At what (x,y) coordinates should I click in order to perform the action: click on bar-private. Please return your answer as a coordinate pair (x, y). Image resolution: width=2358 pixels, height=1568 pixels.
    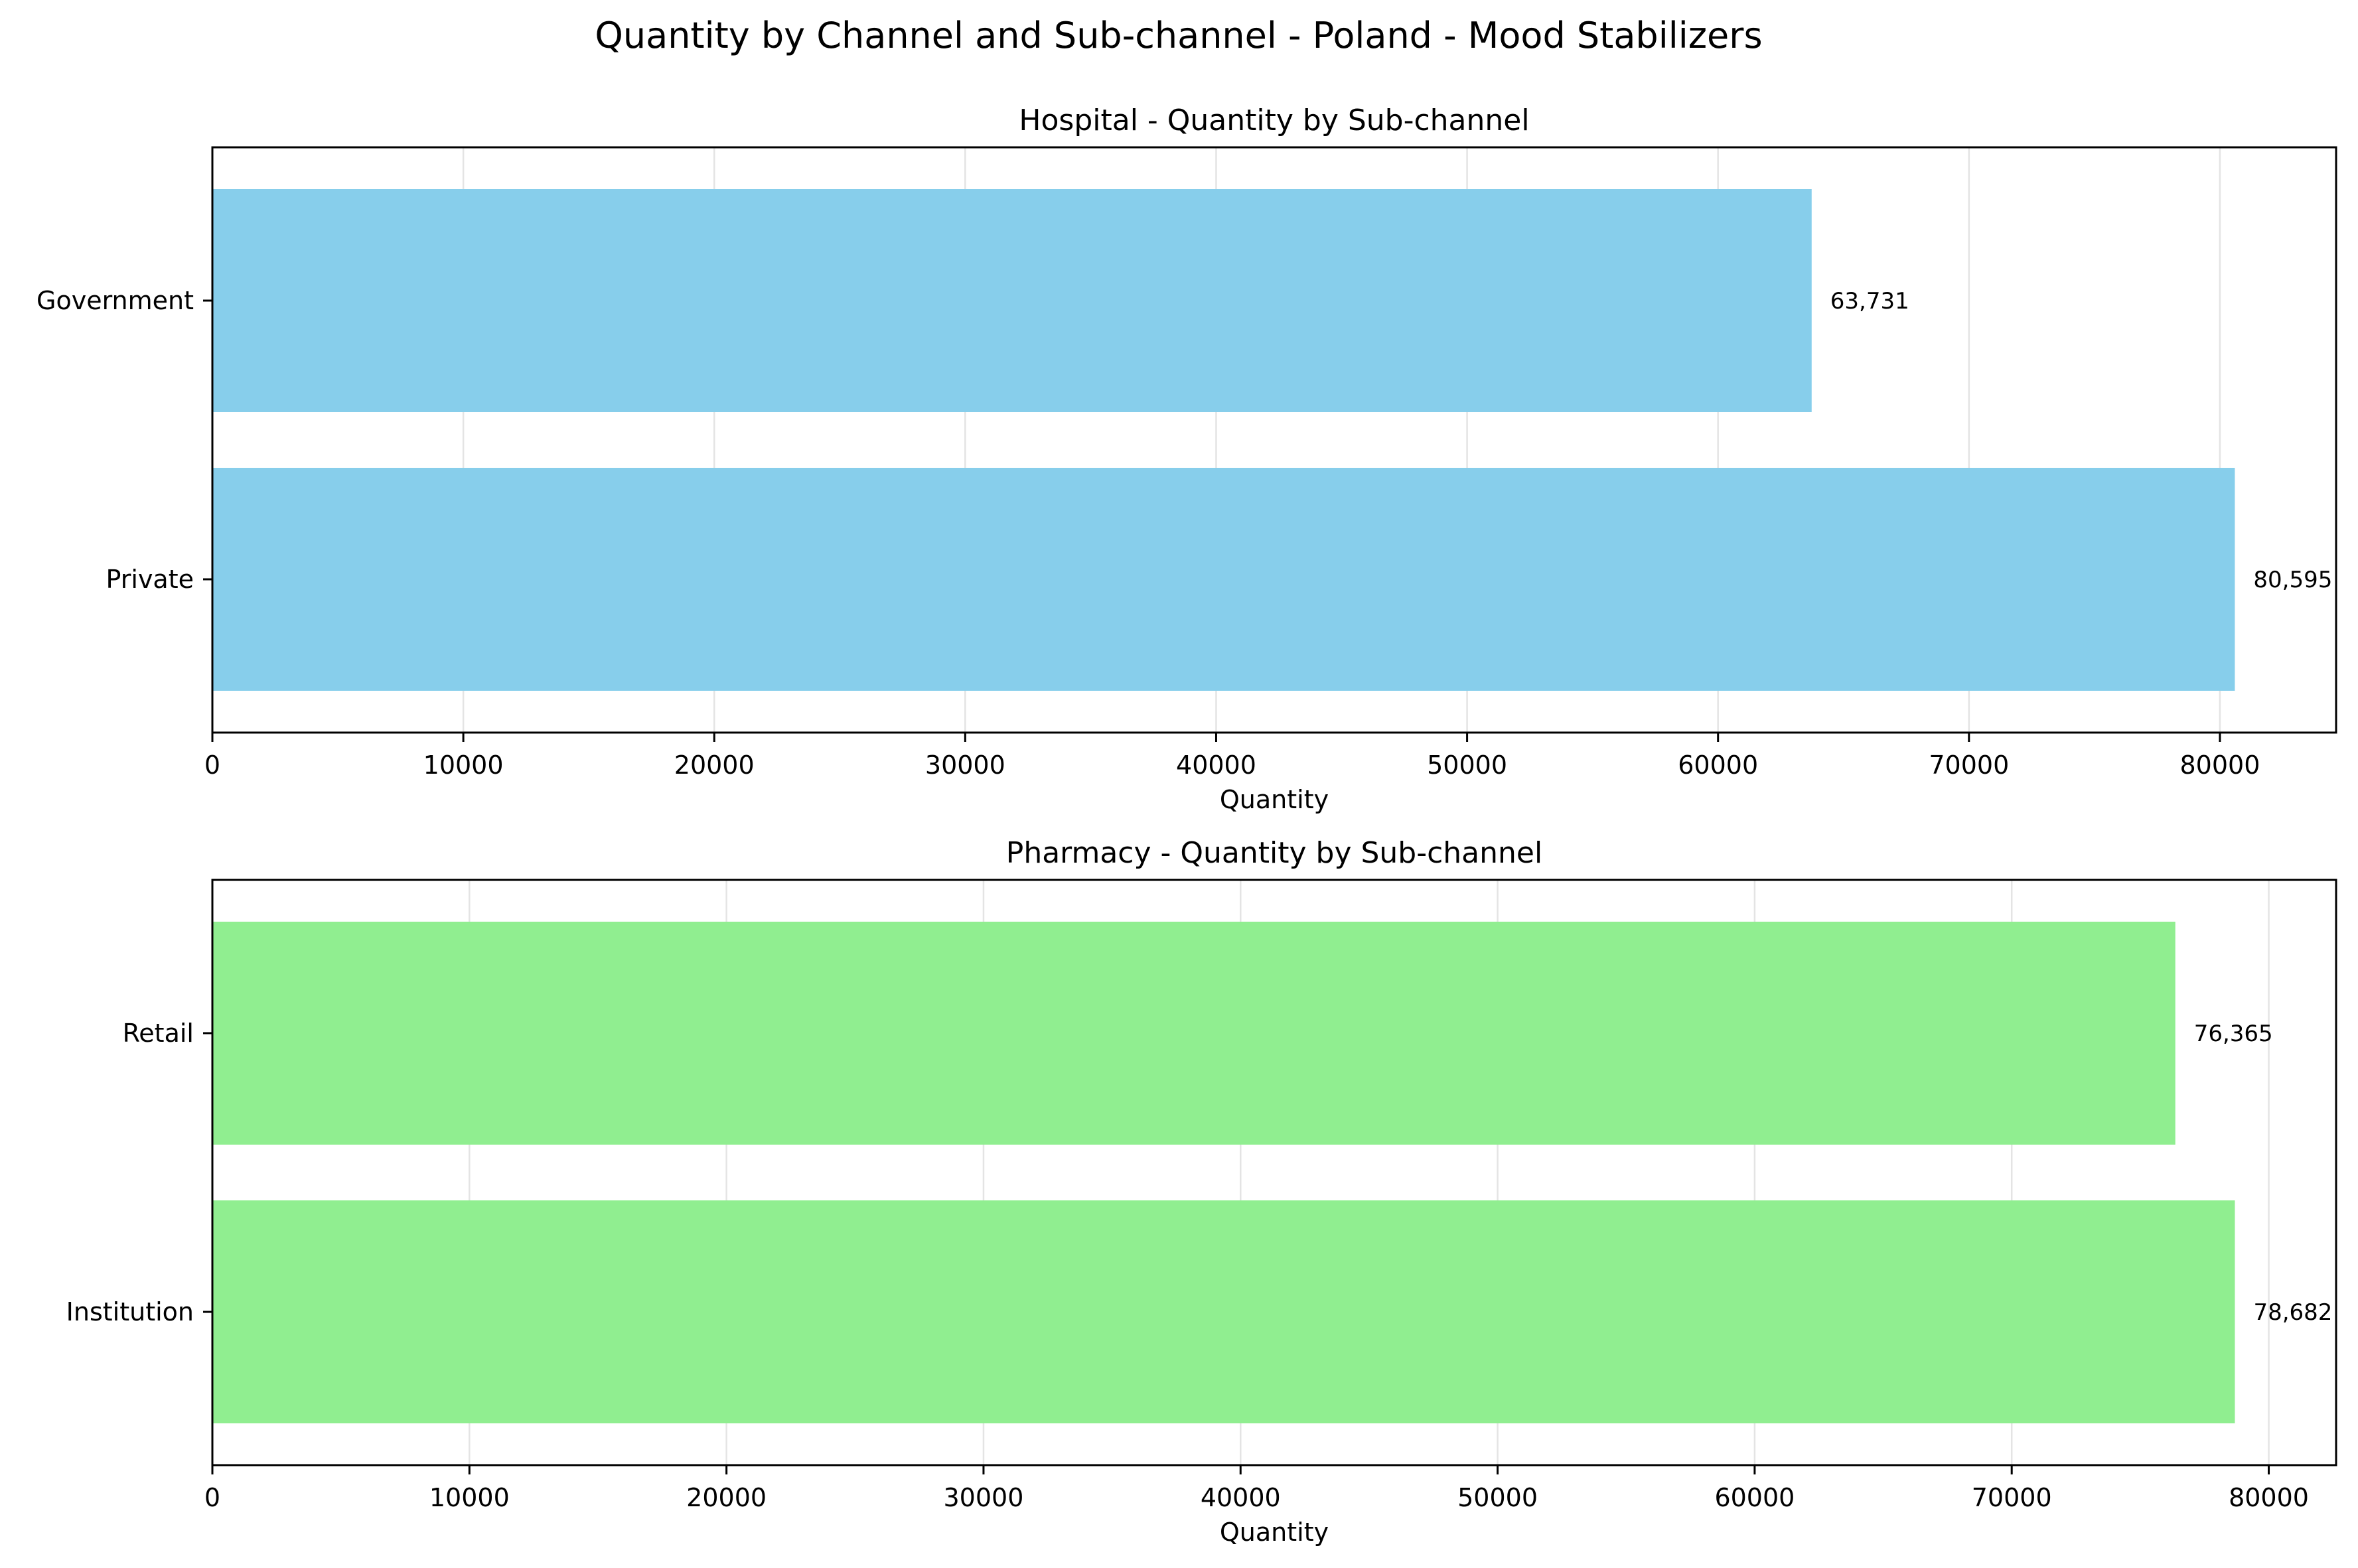
    Looking at the image, I should click on (1223, 579).